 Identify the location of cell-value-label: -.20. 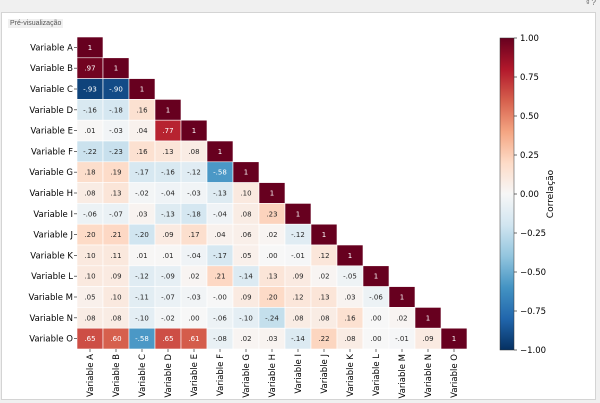
(142, 235).